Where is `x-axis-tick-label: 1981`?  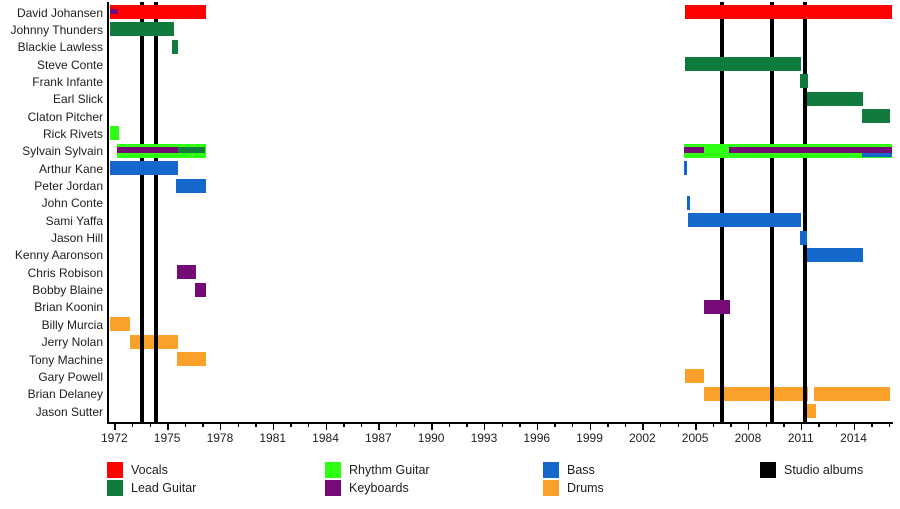
x-axis-tick-label: 1981 is located at coordinates (273, 438).